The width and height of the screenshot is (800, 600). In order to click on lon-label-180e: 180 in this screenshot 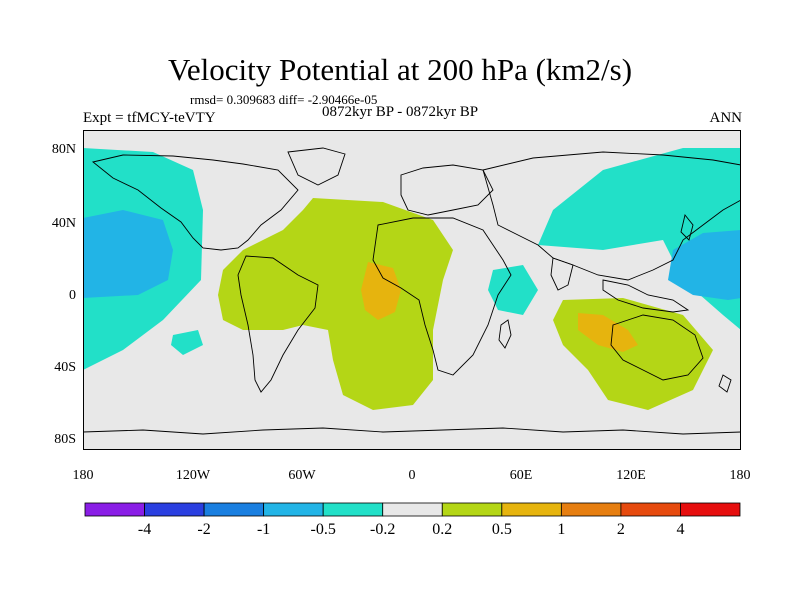, I will do `click(740, 475)`.